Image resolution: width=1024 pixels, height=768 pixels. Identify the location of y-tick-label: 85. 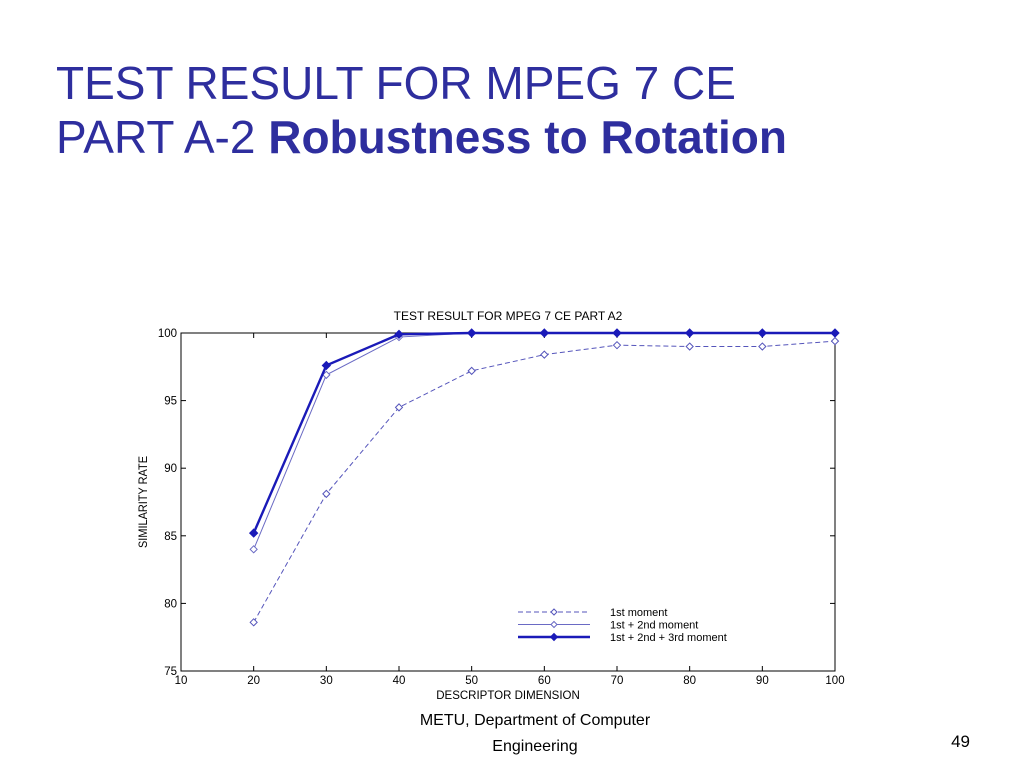
(170, 537).